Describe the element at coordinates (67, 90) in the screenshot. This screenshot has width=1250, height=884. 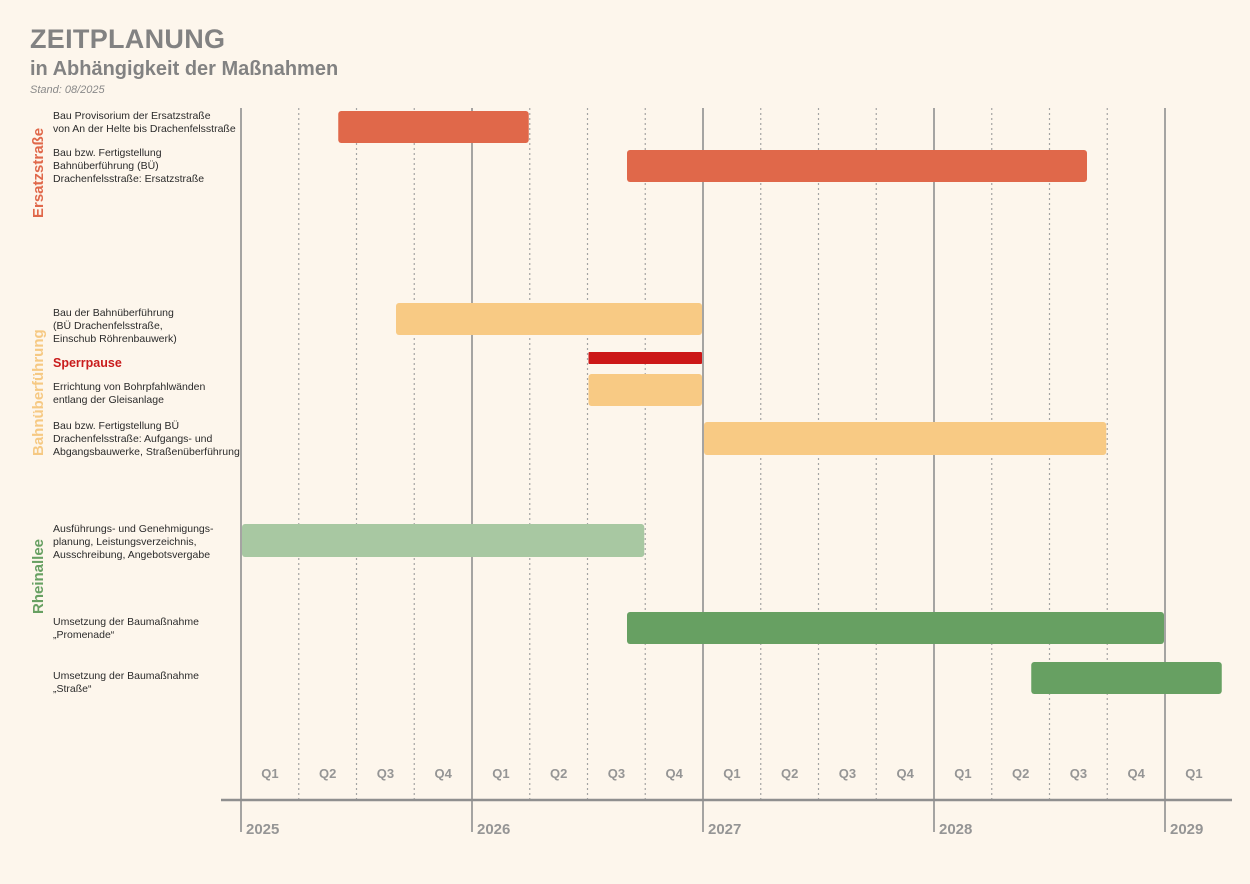
I see `stand-date: Stand: 08/2025` at that location.